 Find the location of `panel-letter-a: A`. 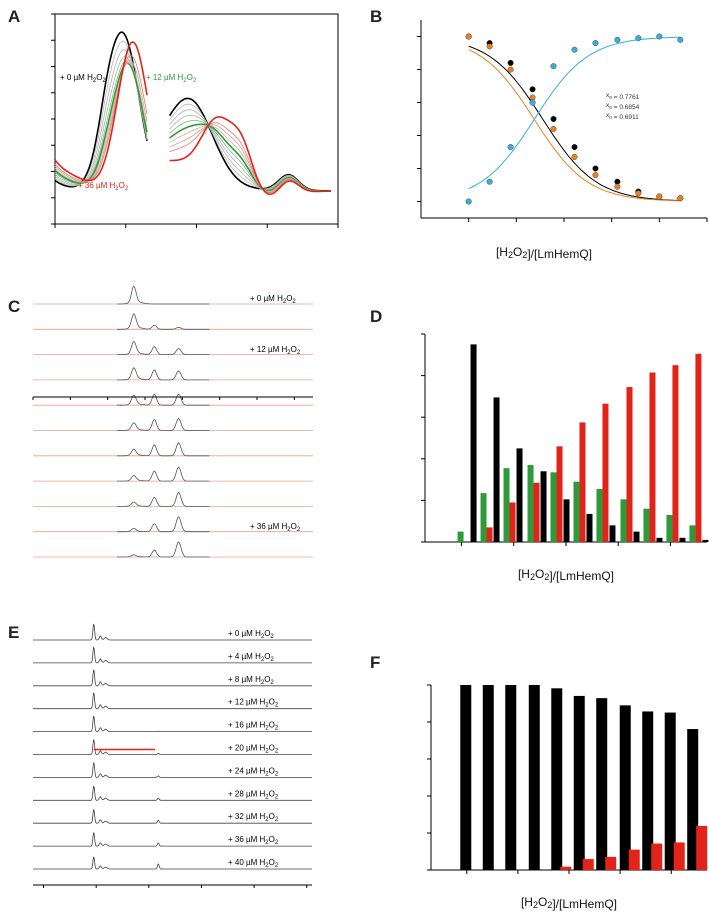

panel-letter-a: A is located at coordinates (14, 16).